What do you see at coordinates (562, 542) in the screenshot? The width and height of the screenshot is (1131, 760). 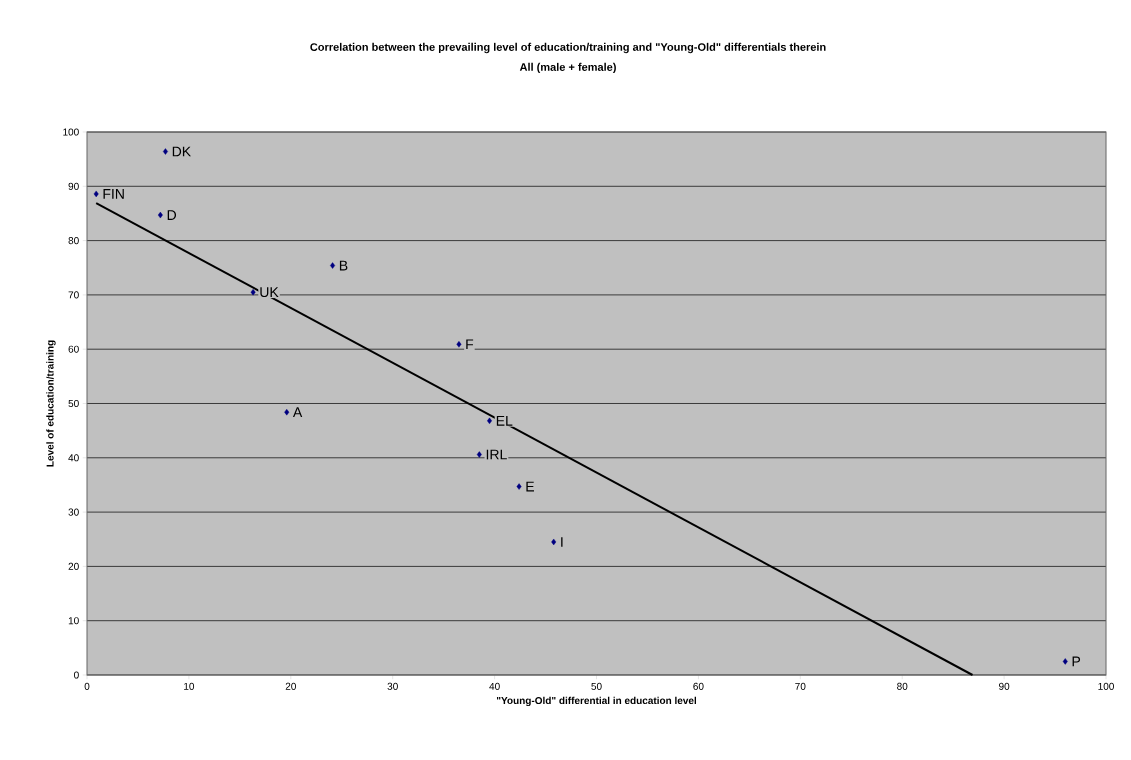 I see `annotation: I` at bounding box center [562, 542].